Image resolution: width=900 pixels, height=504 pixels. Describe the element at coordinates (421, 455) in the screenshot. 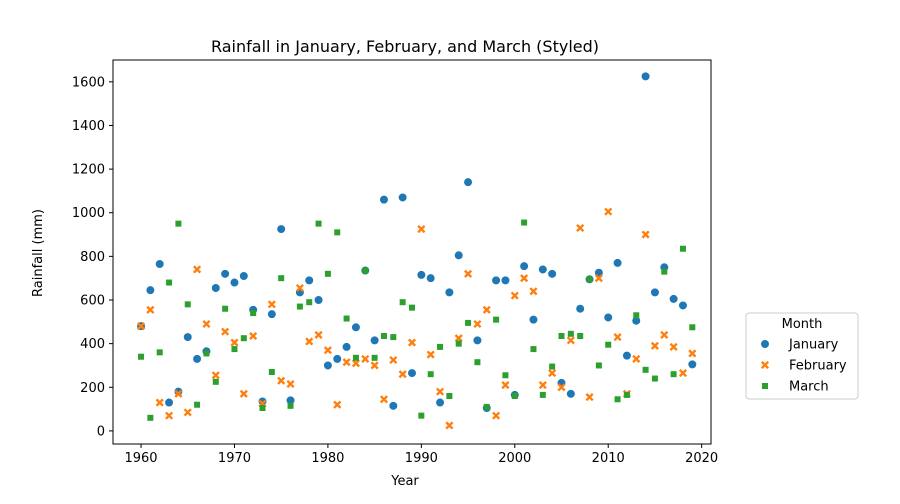

I see `x-axis: 1960 1970 1980 1990 2000 2010 2020` at that location.